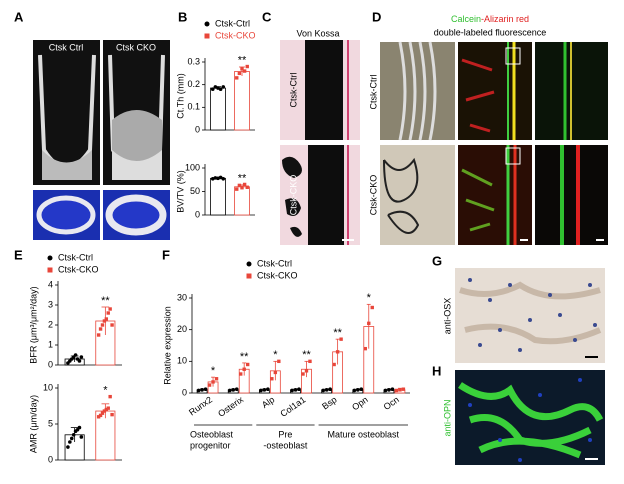  Describe the element at coordinates (136, 47) in the screenshot. I see `image-label: Ctsk CKO` at that location.